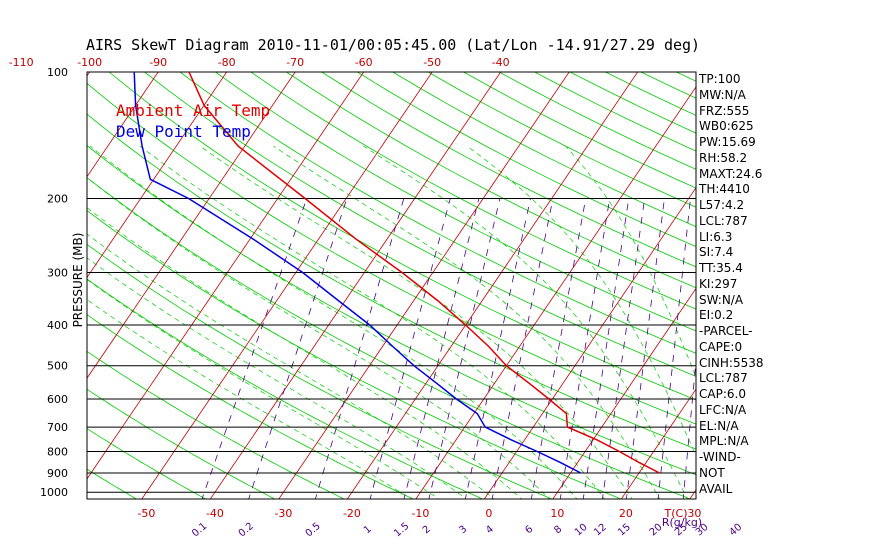 Image resolution: width=870 pixels, height=560 pixels. I want to click on stat-item: CINH:5538, so click(731, 362).